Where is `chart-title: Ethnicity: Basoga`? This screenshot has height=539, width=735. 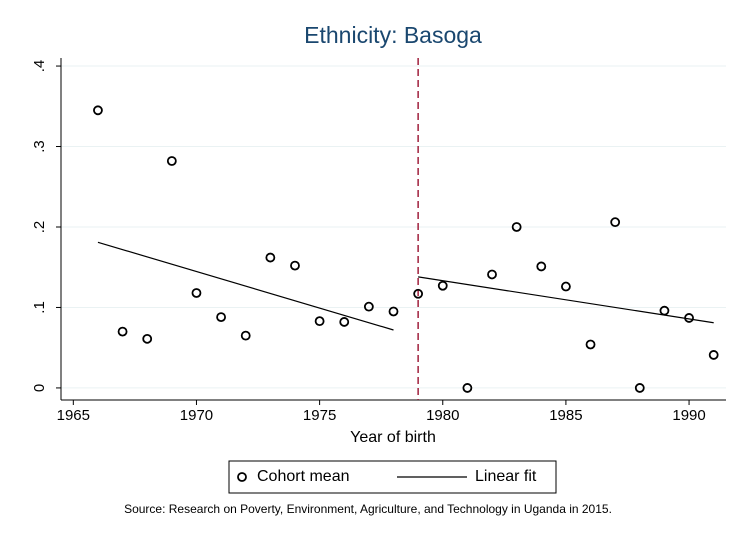
chart-title: Ethnicity: Basoga is located at coordinates (393, 35).